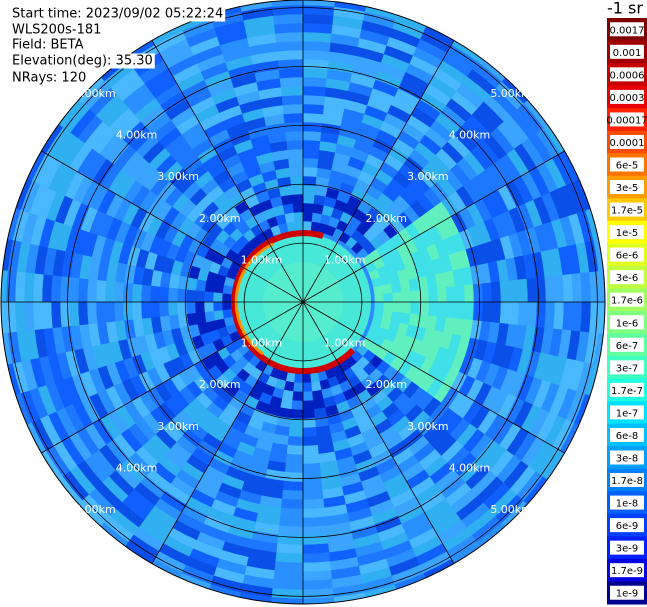 This screenshot has width=647, height=607. I want to click on colorbar-label: 1.7e-6, so click(627, 301).